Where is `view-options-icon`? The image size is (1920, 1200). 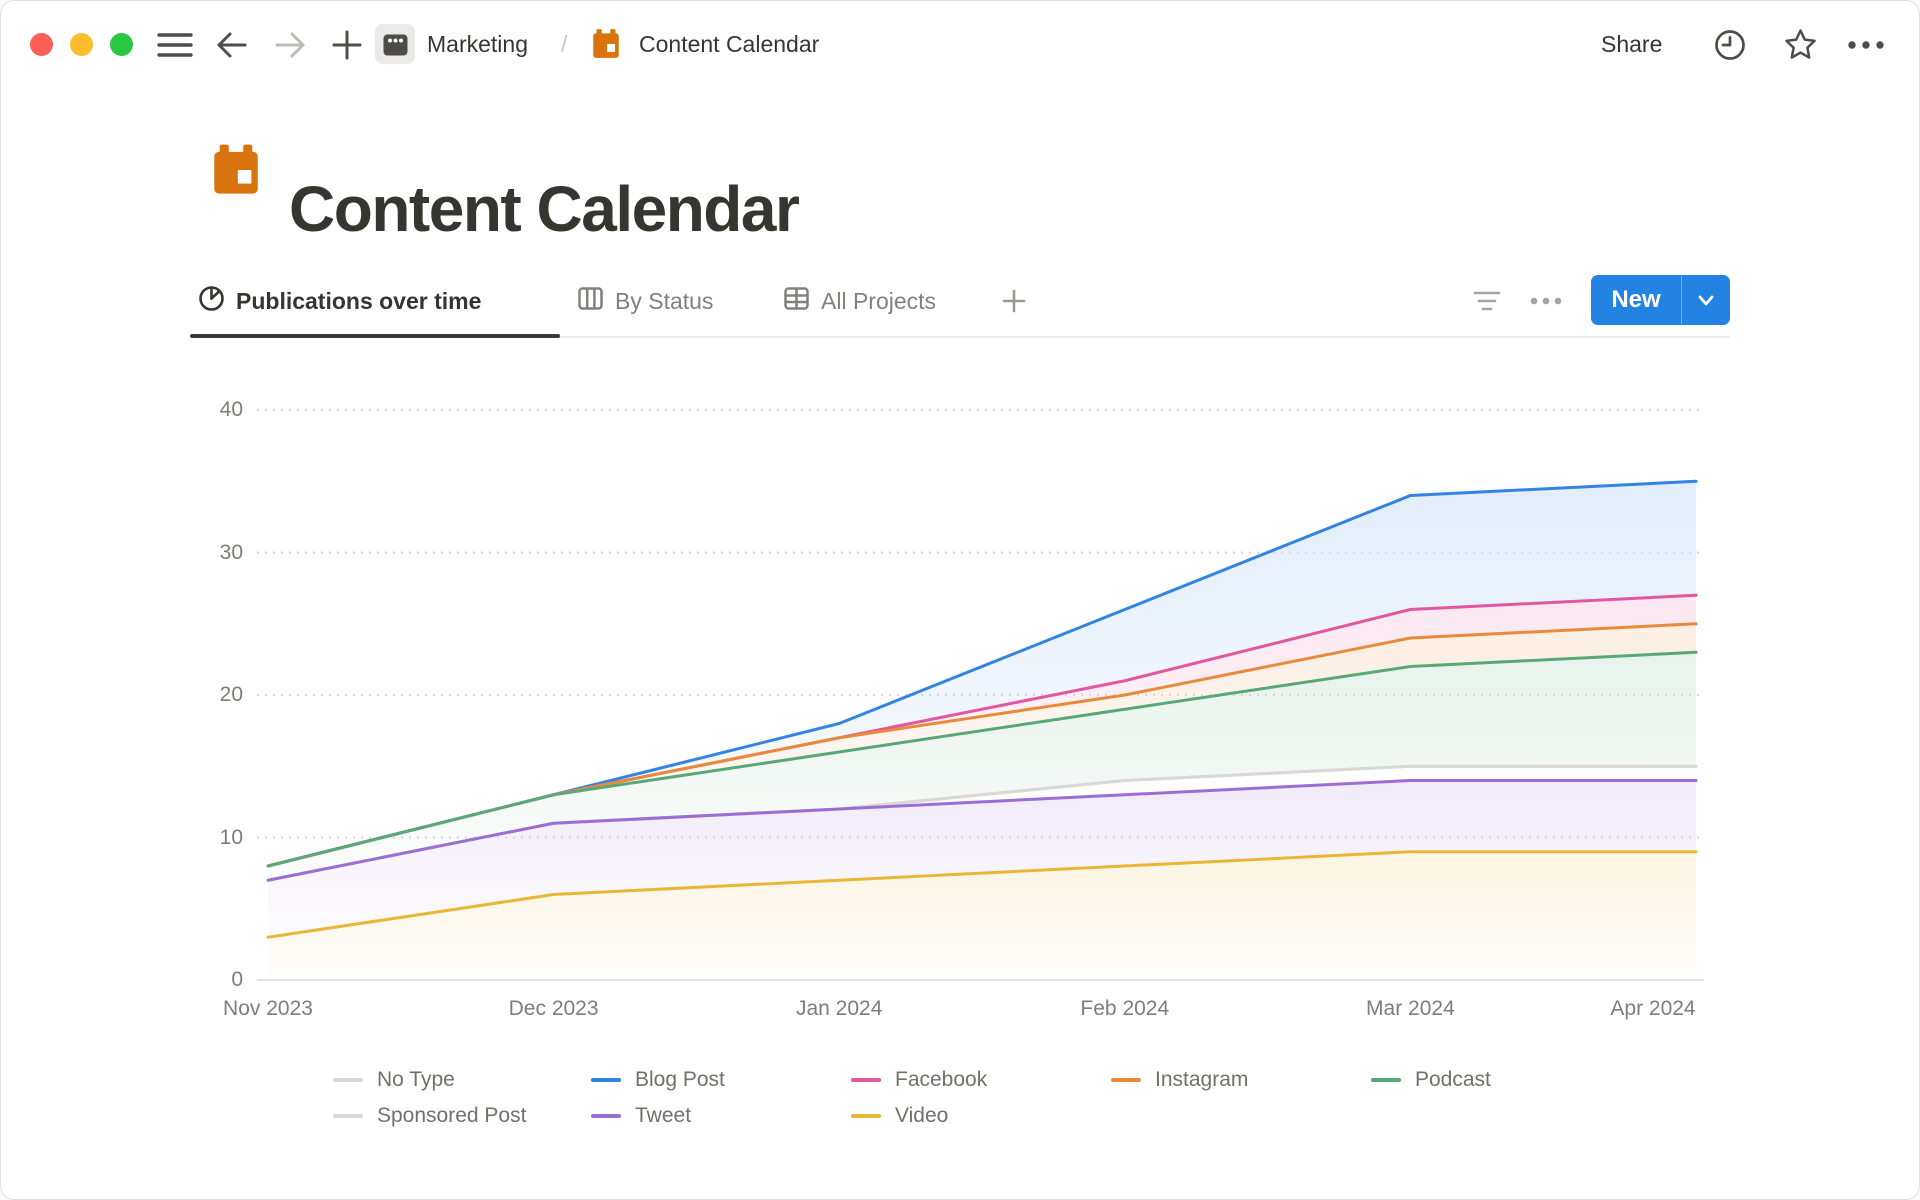 view-options-icon is located at coordinates (1546, 301).